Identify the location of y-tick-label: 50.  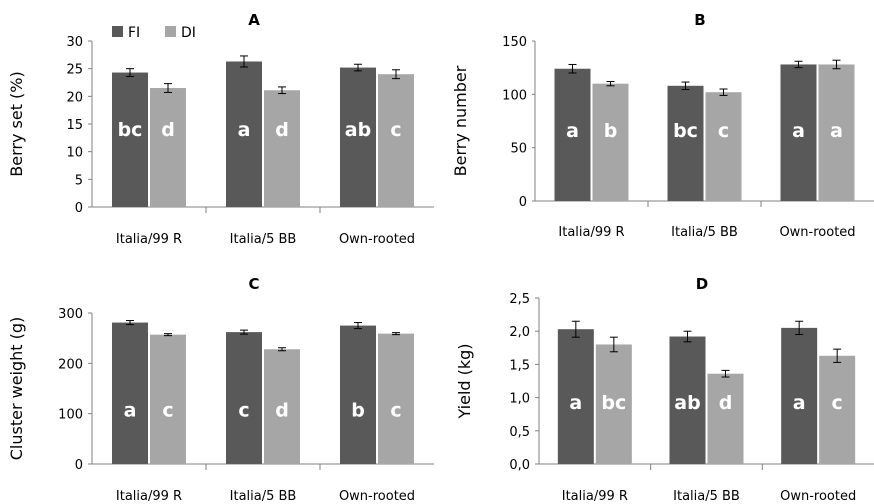
(518, 149).